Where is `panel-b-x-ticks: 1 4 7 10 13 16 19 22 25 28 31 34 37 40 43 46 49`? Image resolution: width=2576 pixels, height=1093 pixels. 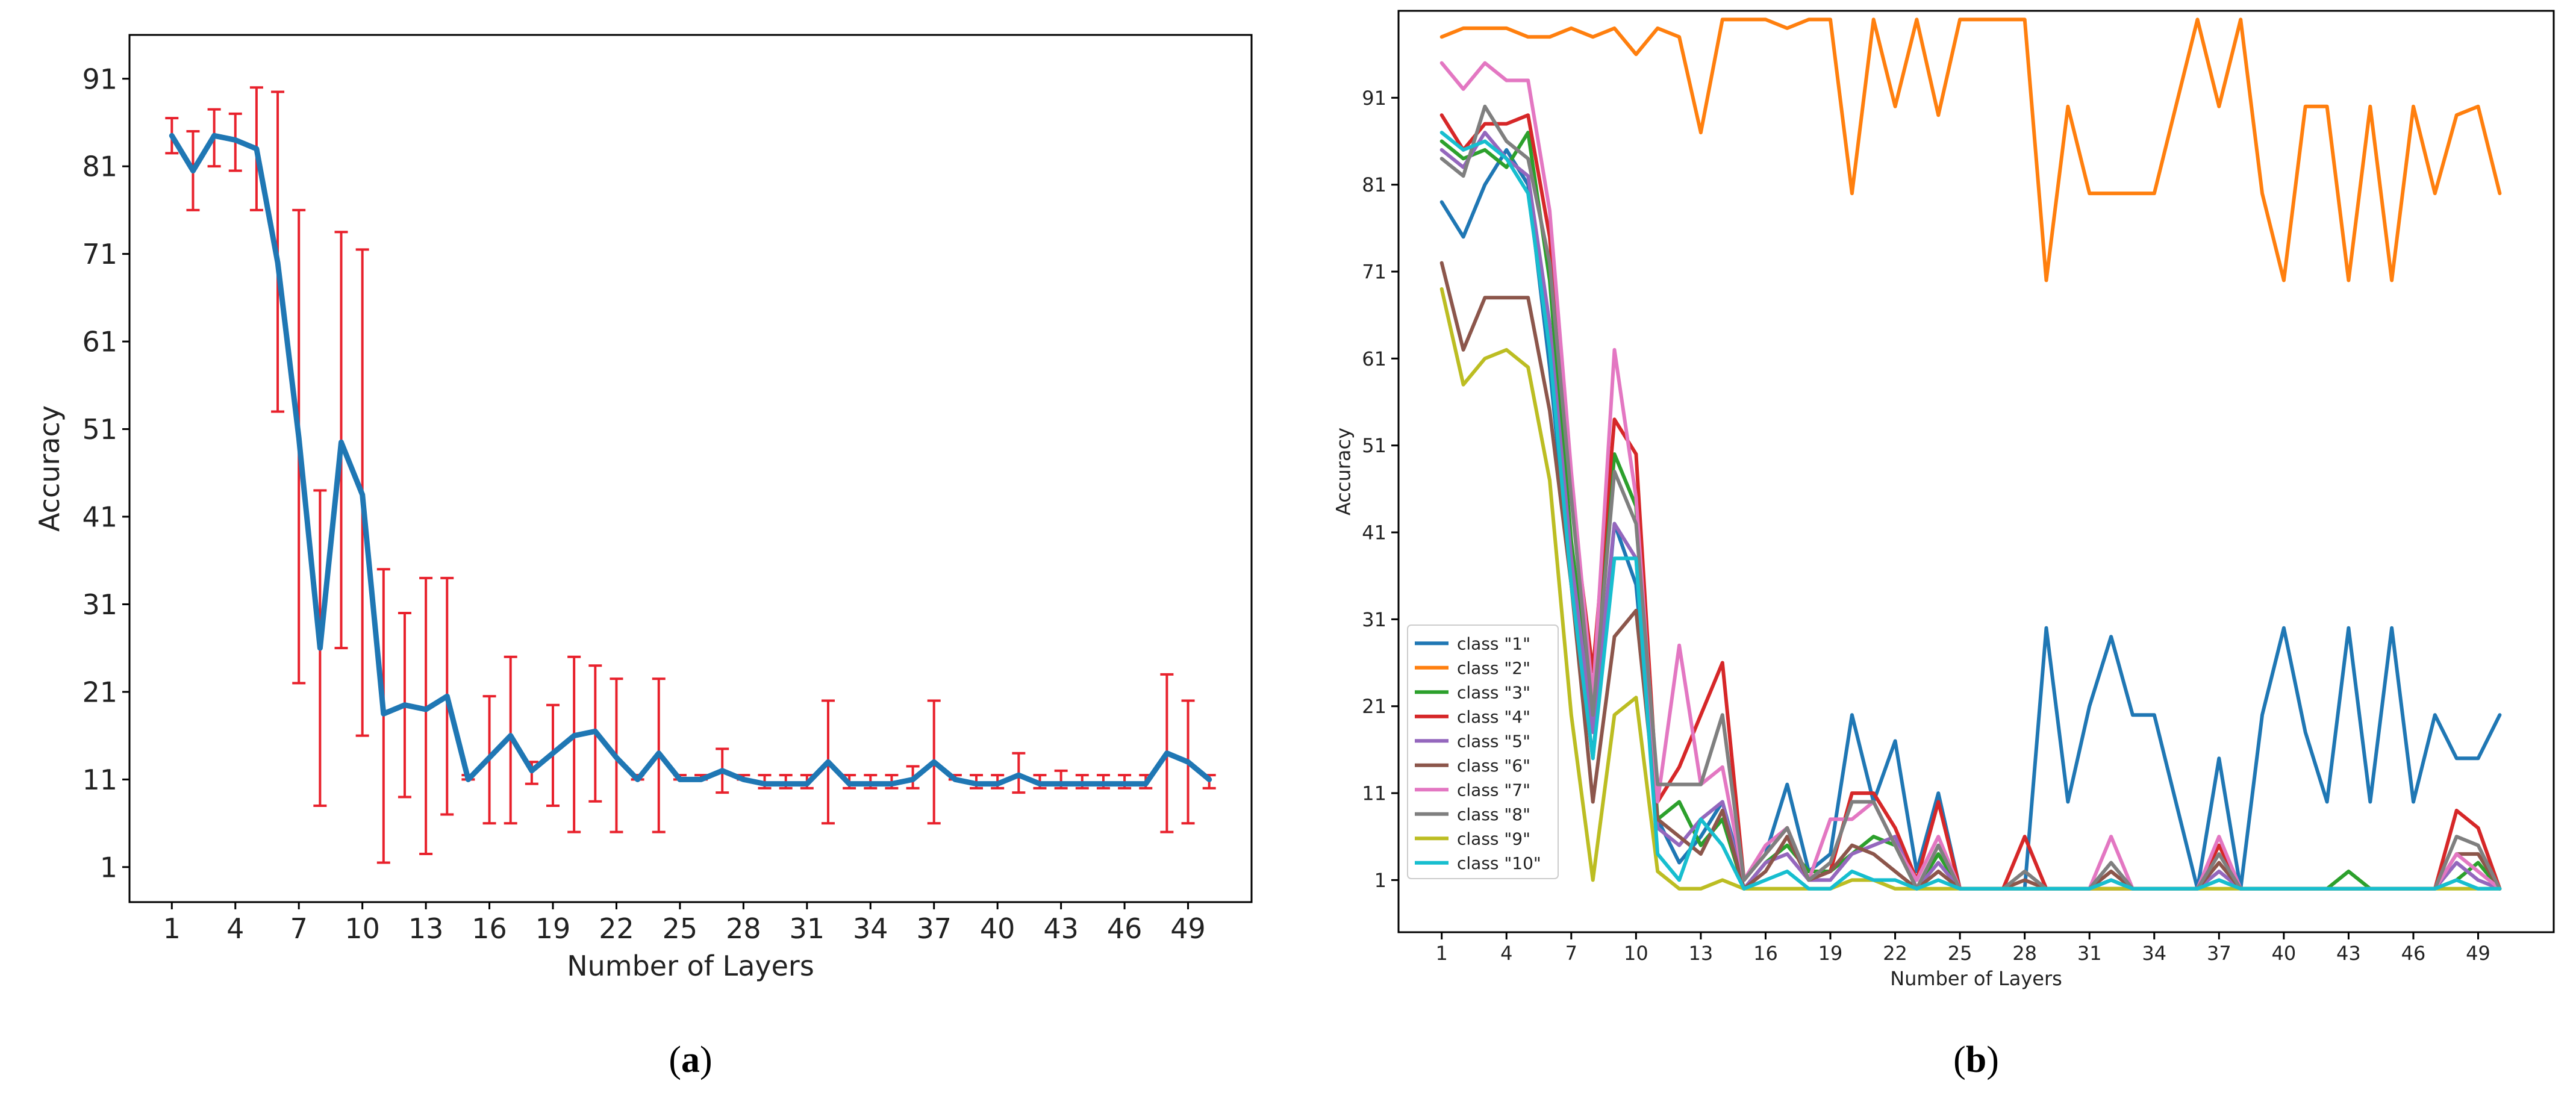 panel-b-x-ticks: 1 4 7 10 13 16 19 22 25 28 31 34 37 40 43 46 49 is located at coordinates (1963, 949).